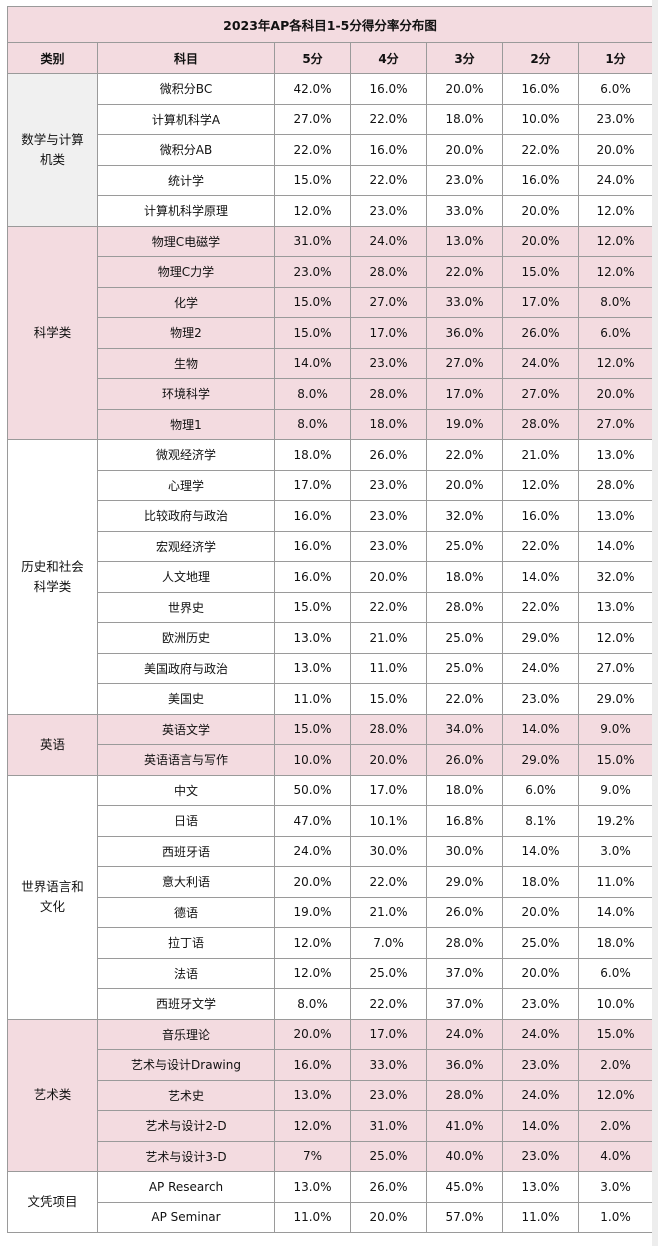 The width and height of the screenshot is (658, 1246). I want to click on subject-cell: AP Seminar, so click(186, 1217).